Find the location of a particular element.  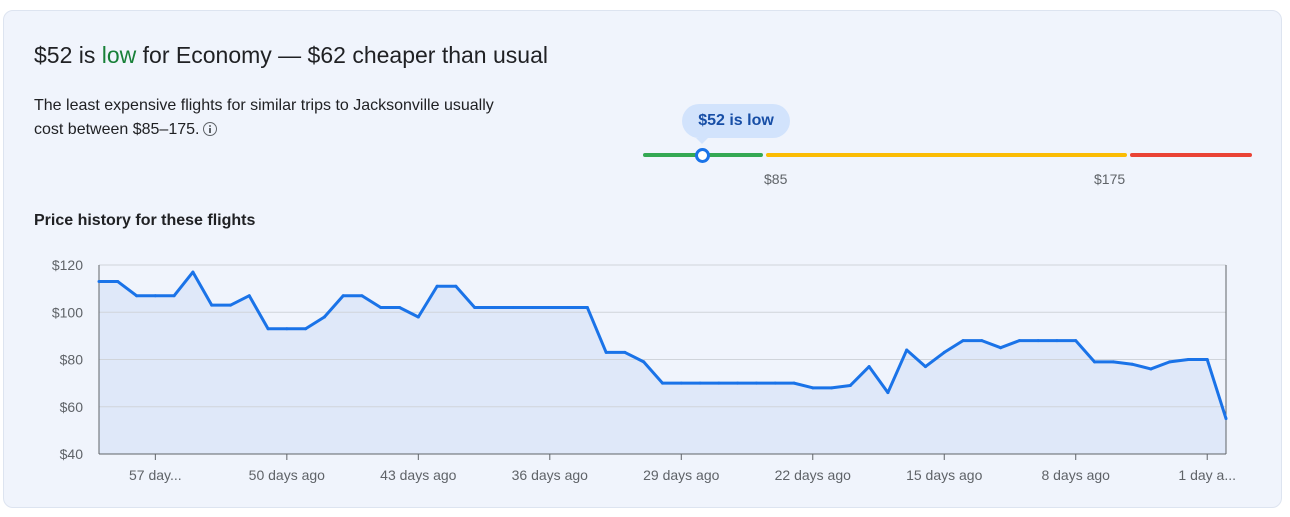

x-tick-label: 8 days ago is located at coordinates (1075, 475).